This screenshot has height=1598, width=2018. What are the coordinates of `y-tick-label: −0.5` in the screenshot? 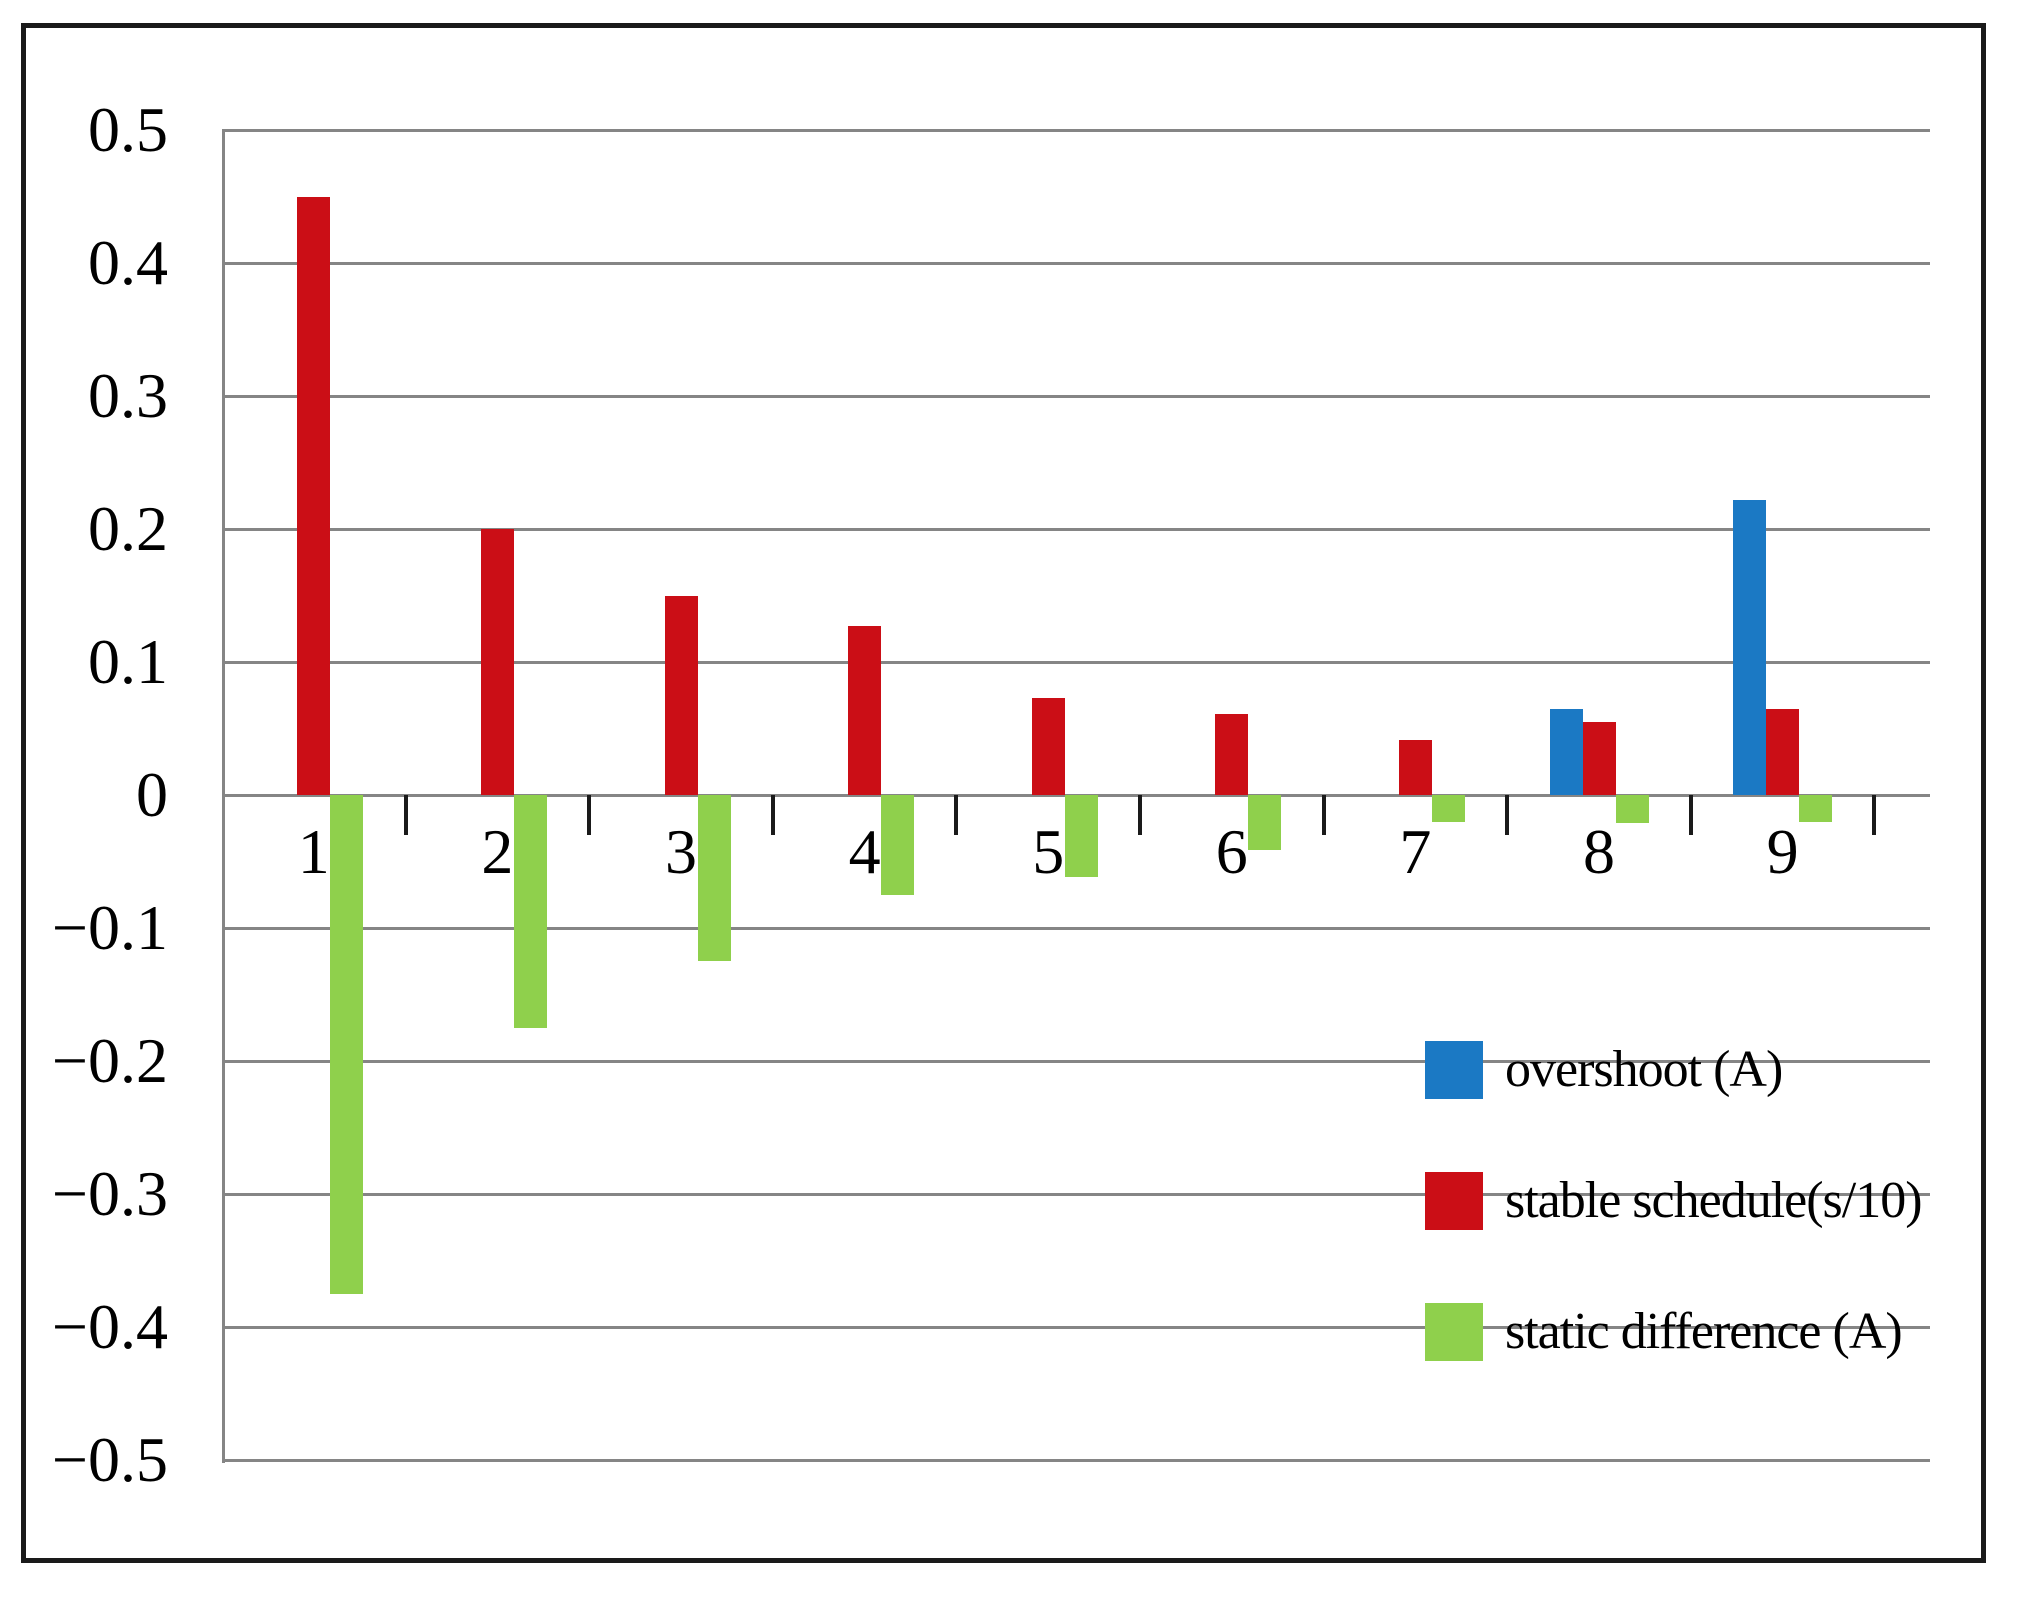 It's located at (109, 1459).